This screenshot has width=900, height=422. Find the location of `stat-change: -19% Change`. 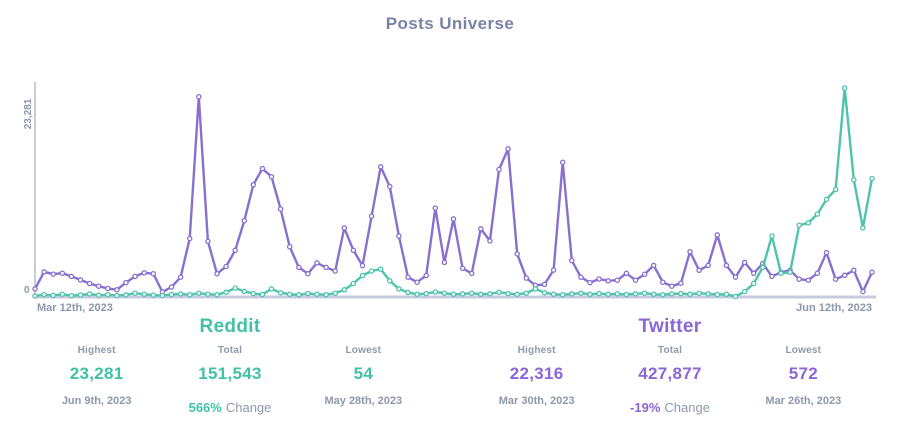

stat-change: -19% Change is located at coordinates (669, 407).